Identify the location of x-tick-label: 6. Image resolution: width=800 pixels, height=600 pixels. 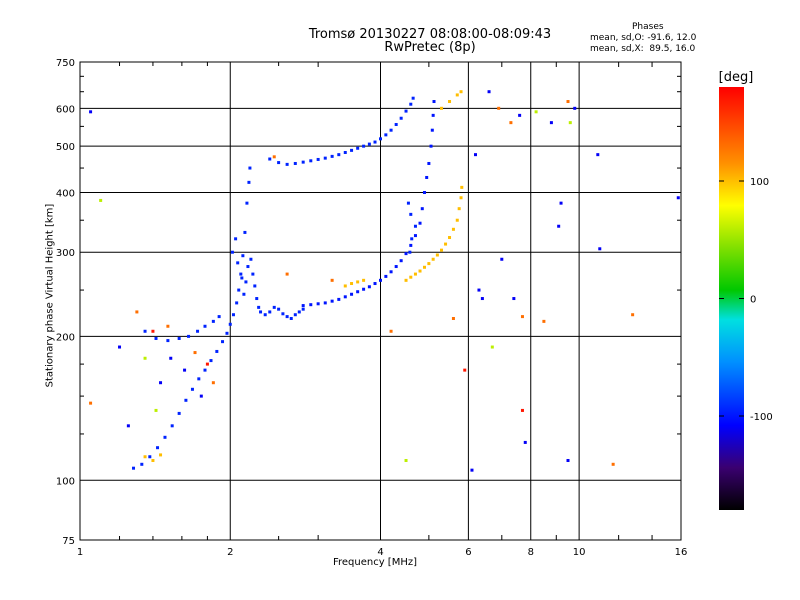
(468, 552).